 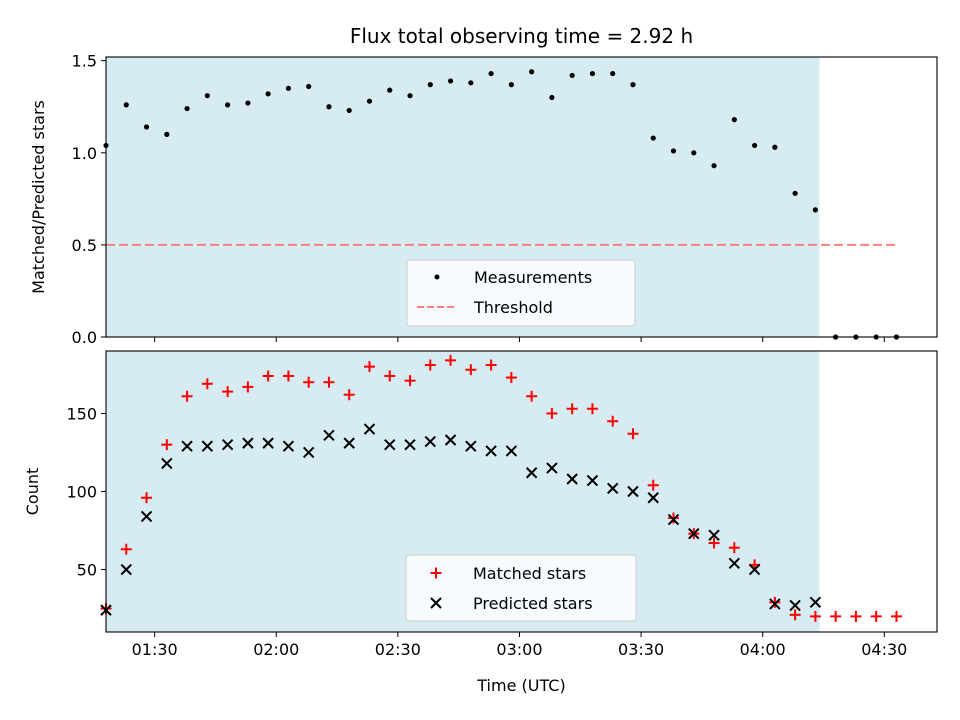 What do you see at coordinates (81, 413) in the screenshot?
I see `y-tick-label: 150` at bounding box center [81, 413].